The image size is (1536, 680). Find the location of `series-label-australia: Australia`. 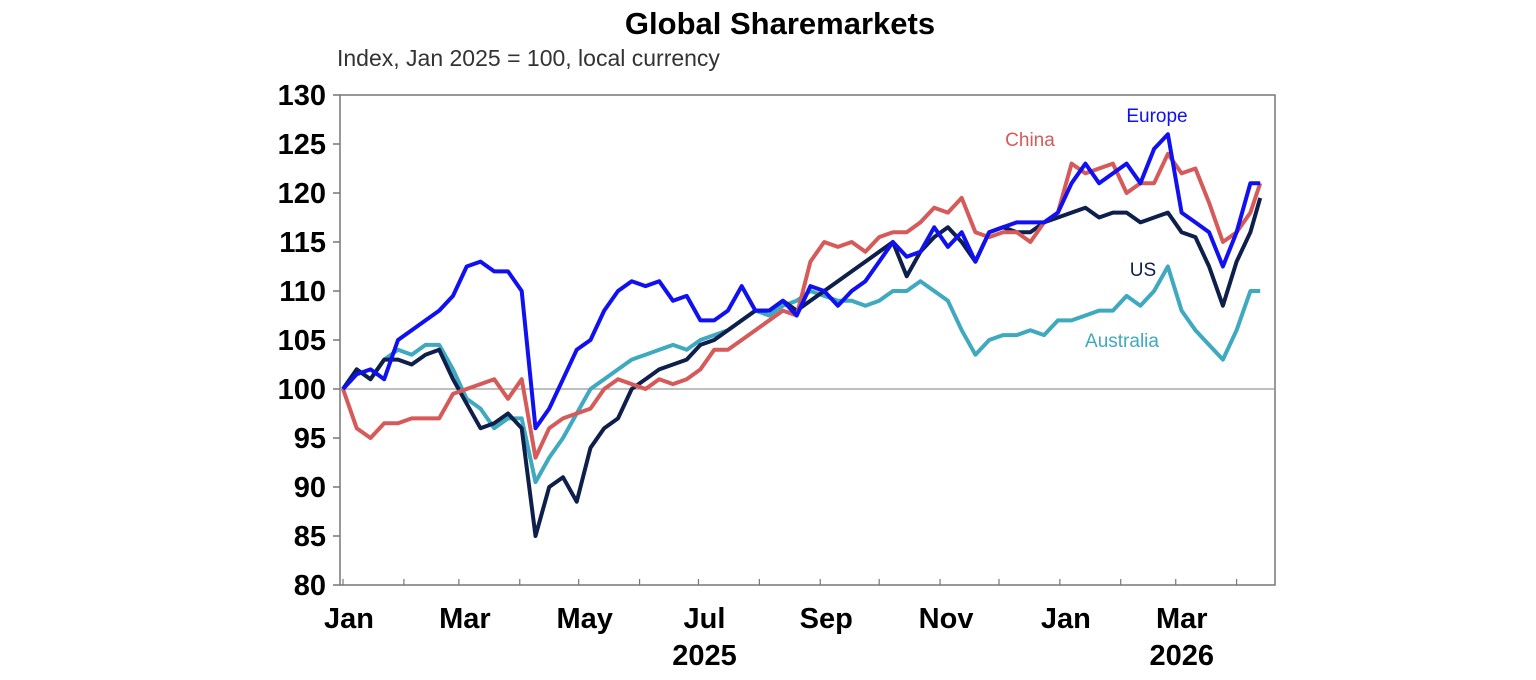

series-label-australia: Australia is located at coordinates (1122, 341).